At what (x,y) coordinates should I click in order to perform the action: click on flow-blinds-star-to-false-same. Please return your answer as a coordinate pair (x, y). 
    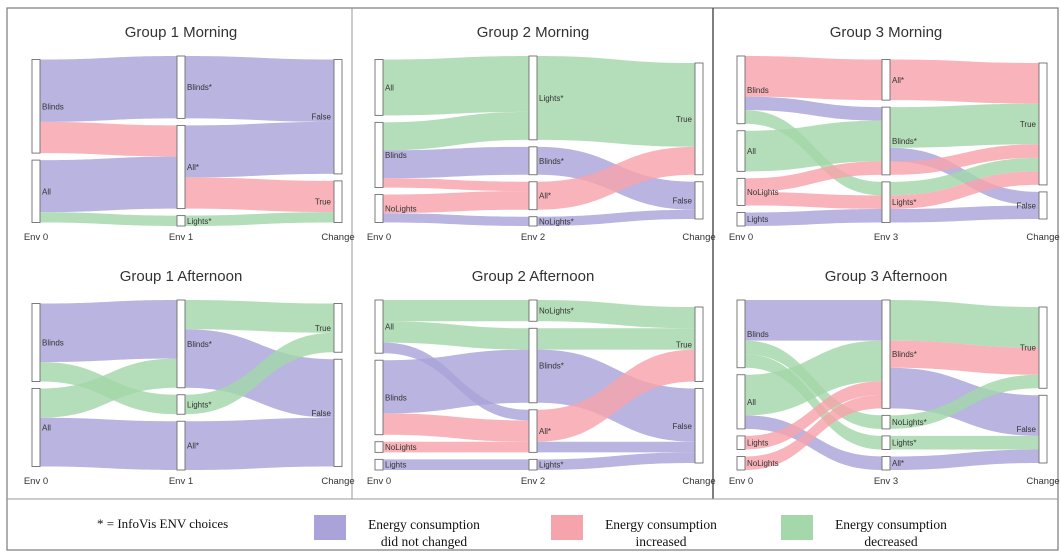
    Looking at the image, I should click on (259, 89).